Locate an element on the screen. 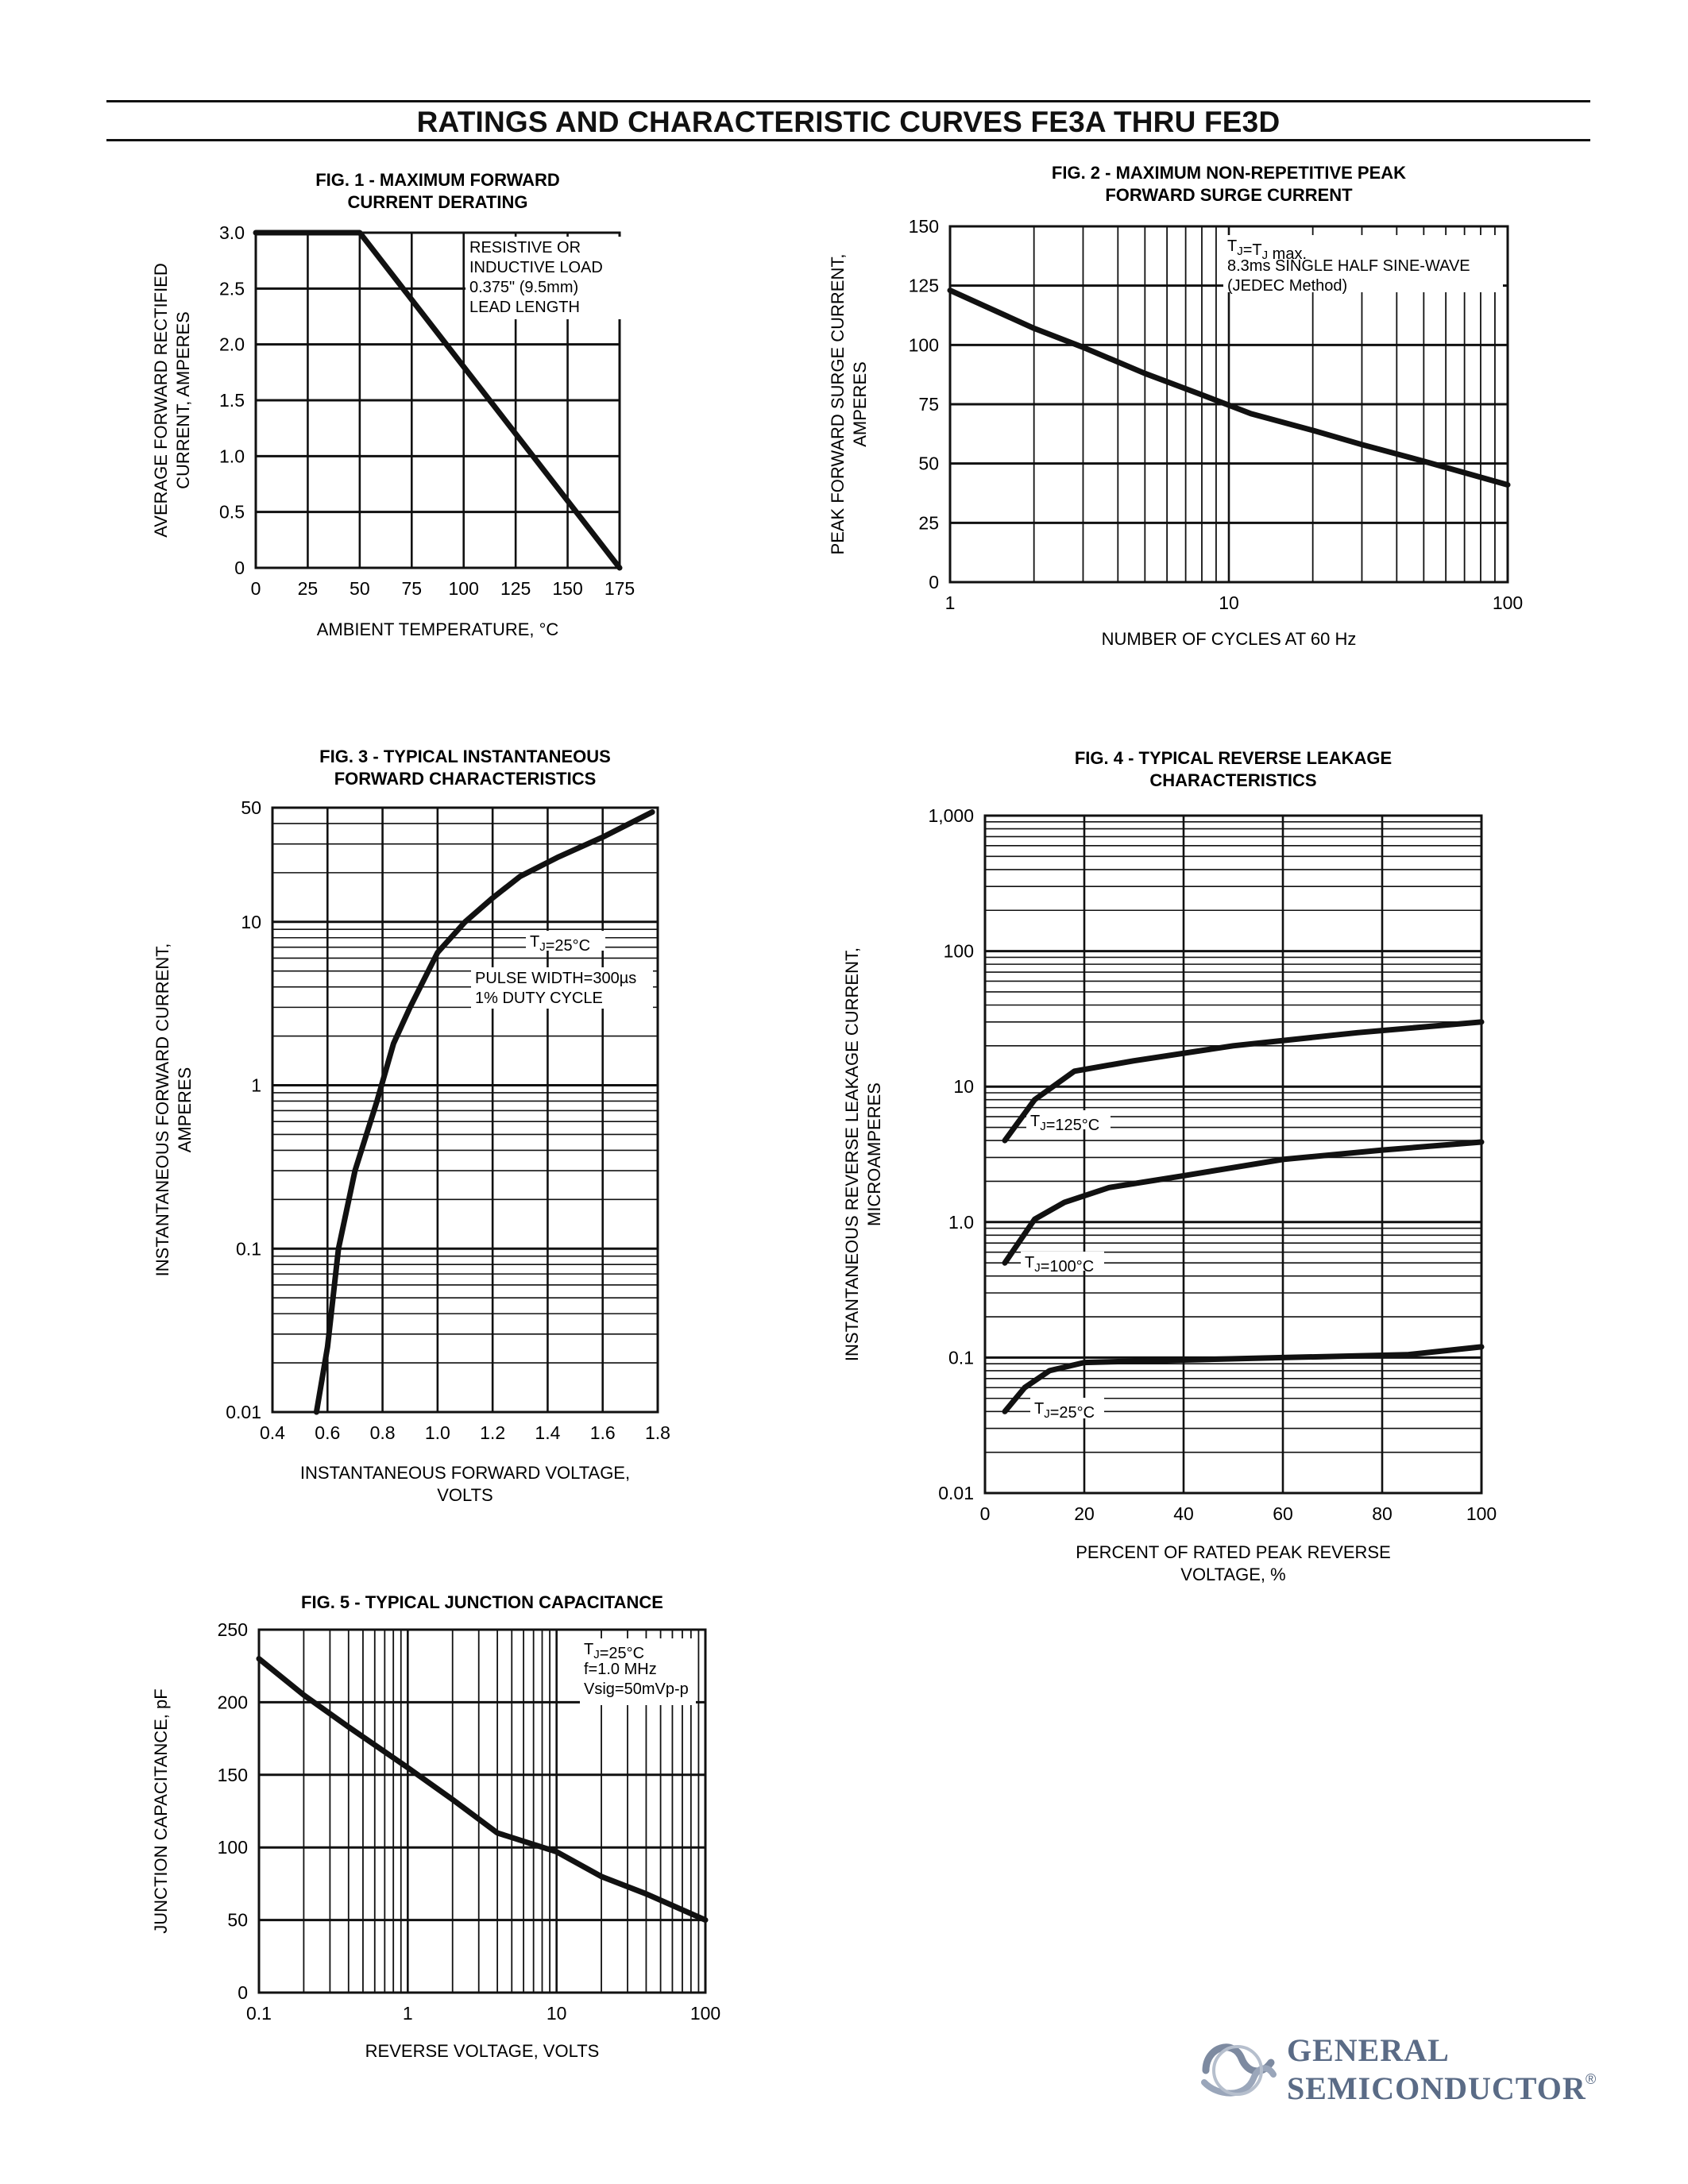  fig5-y-tick-label: 0 is located at coordinates (243, 1993).